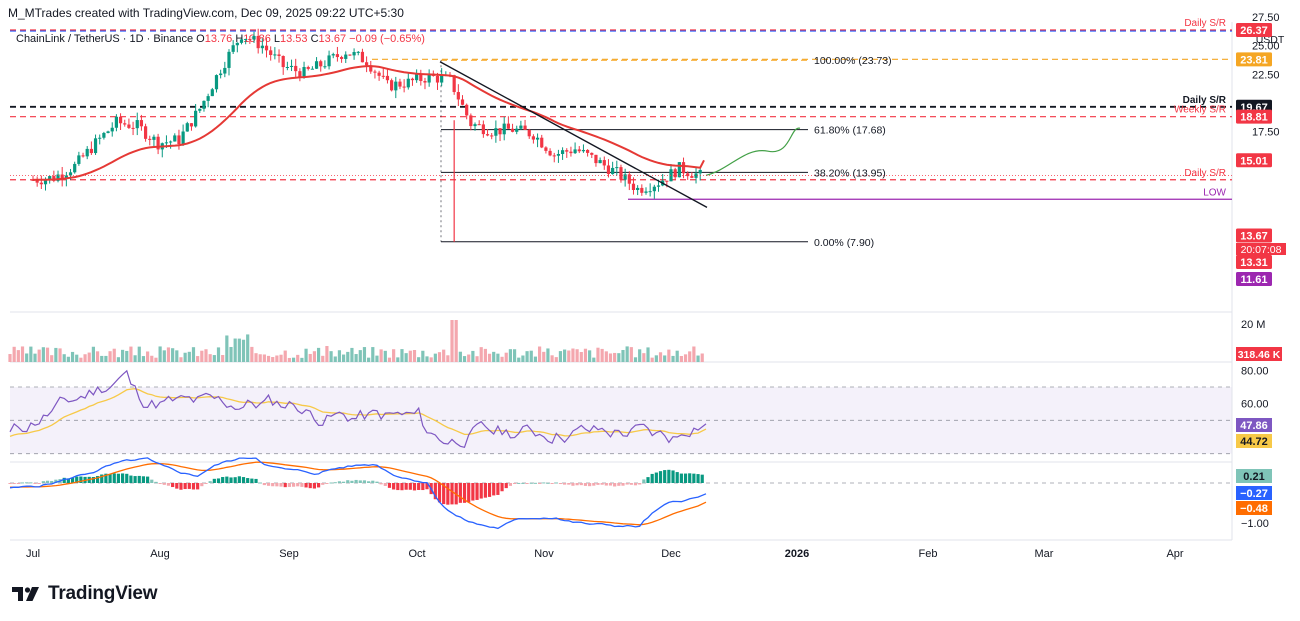 The image size is (1300, 621). What do you see at coordinates (1253, 325) in the screenshot?
I see `volume-tick: 20 M` at bounding box center [1253, 325].